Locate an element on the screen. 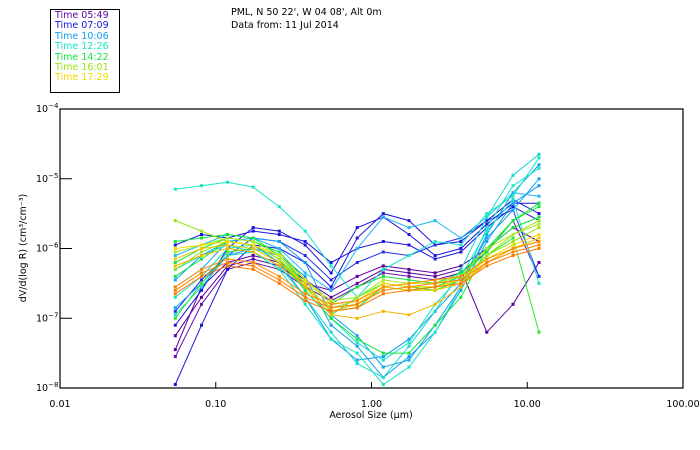  x-axis-label: Aerosol Size (µm) is located at coordinates (370, 415).